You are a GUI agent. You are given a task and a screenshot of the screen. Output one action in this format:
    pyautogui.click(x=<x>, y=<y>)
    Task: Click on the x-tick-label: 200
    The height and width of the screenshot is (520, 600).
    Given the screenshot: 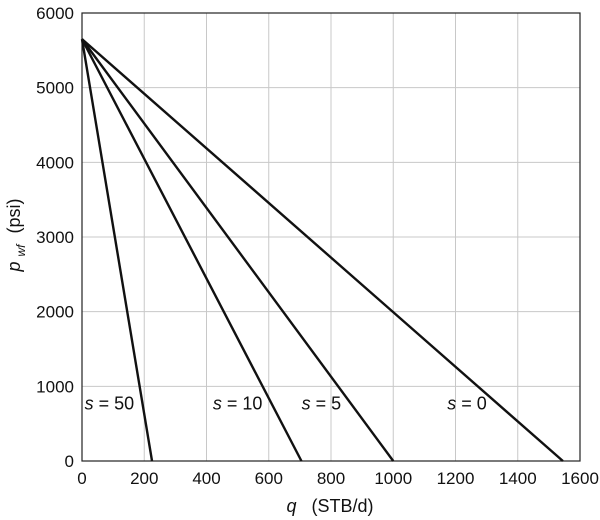 What is the action you would take?
    pyautogui.click(x=144, y=478)
    